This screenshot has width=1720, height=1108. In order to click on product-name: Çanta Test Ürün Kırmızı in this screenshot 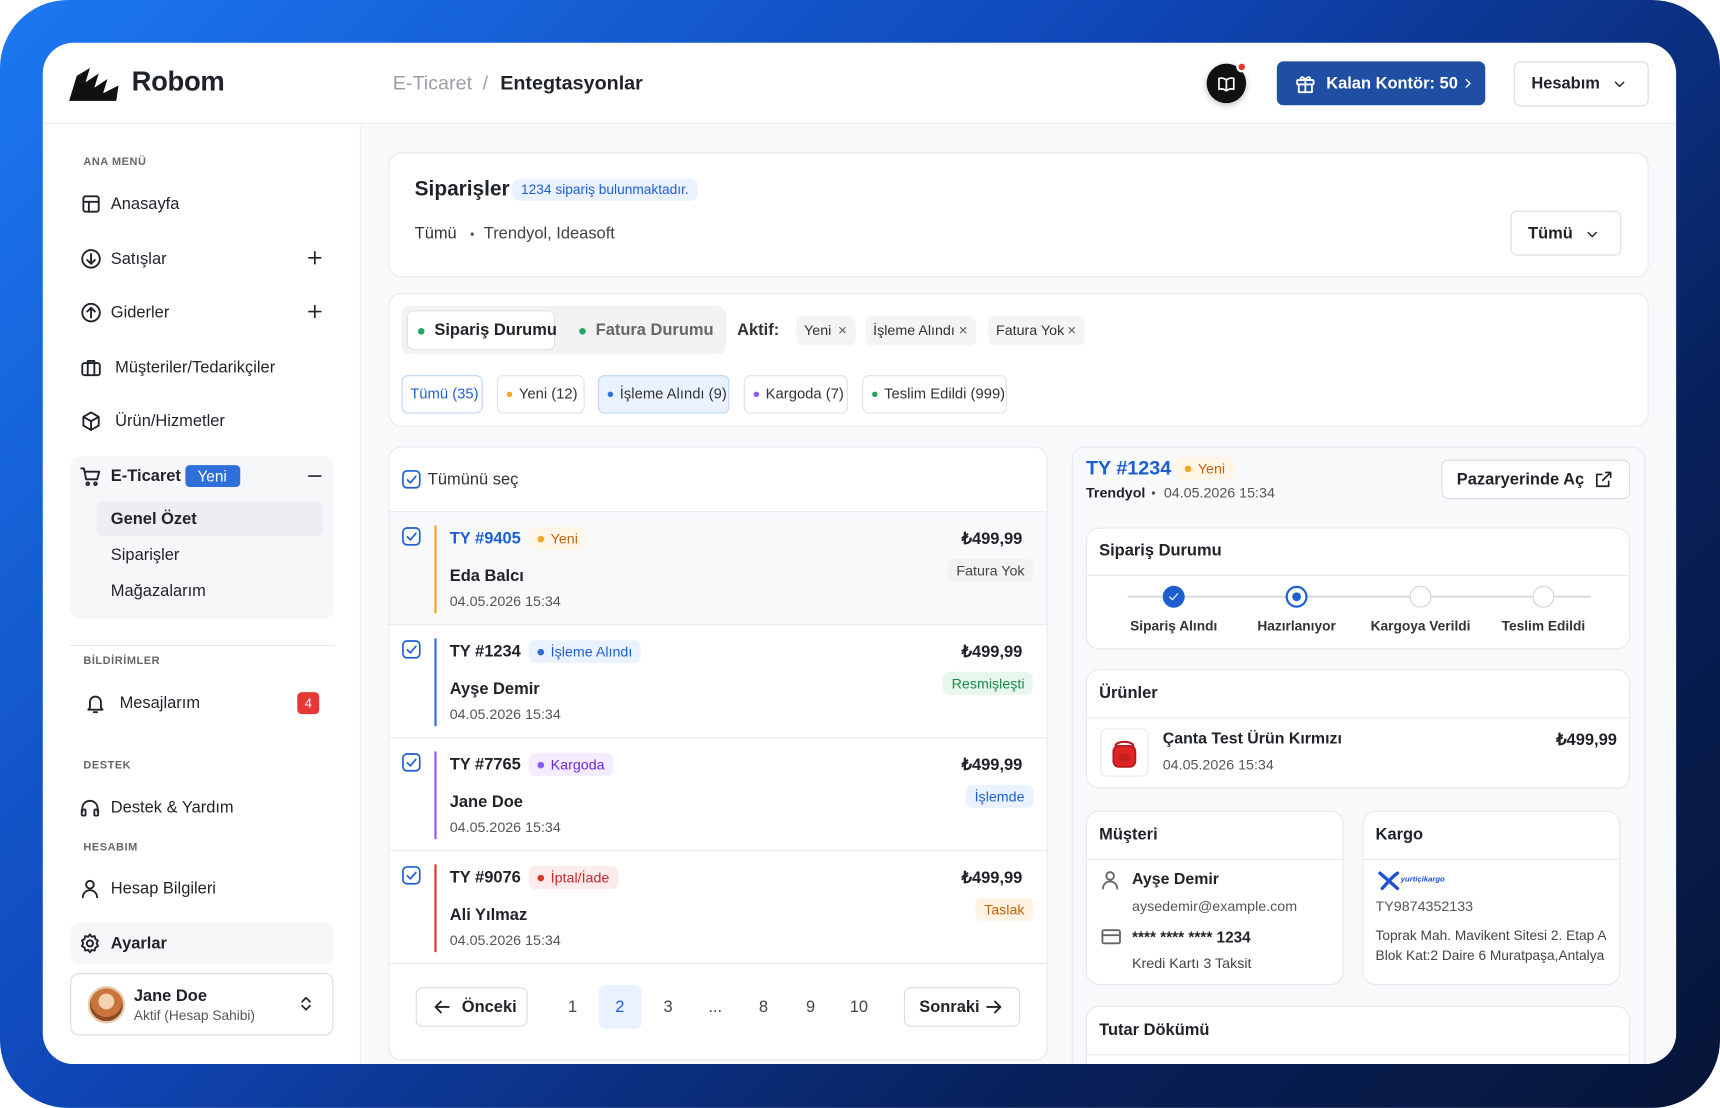, I will do `click(1252, 739)`.